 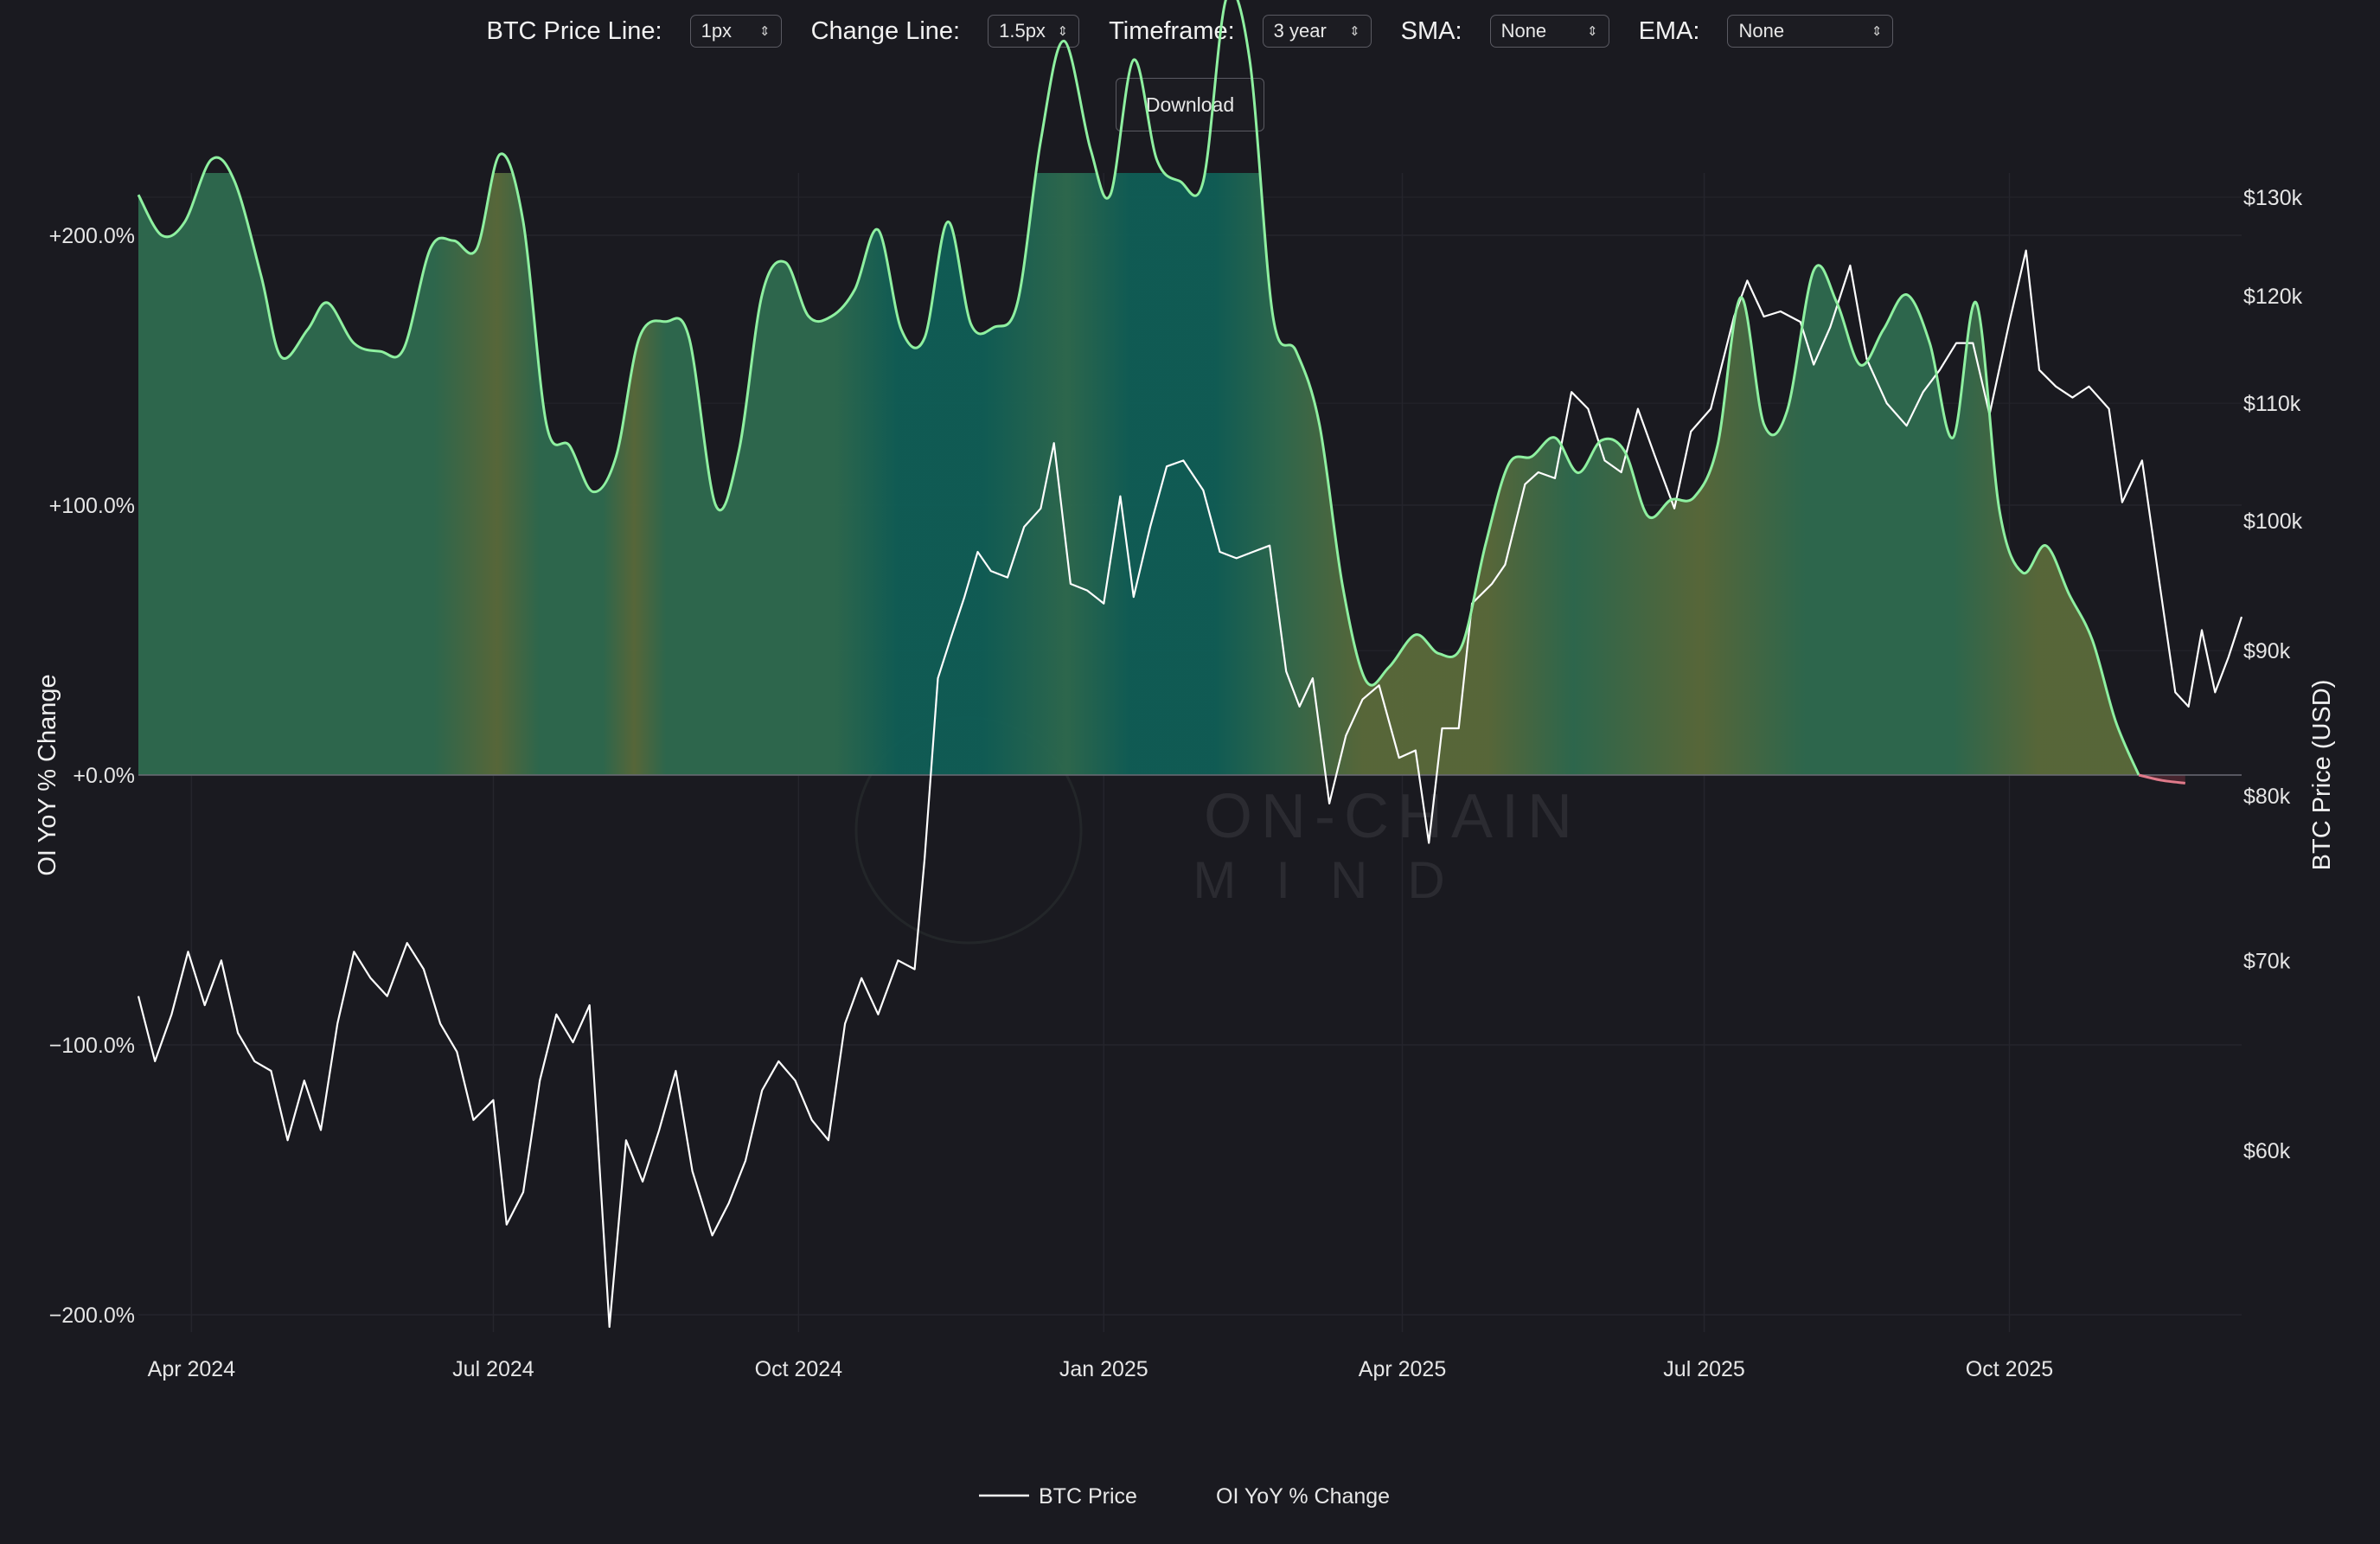 I want to click on change-line-control: Change Line: 1.5px ⇕, so click(x=945, y=31).